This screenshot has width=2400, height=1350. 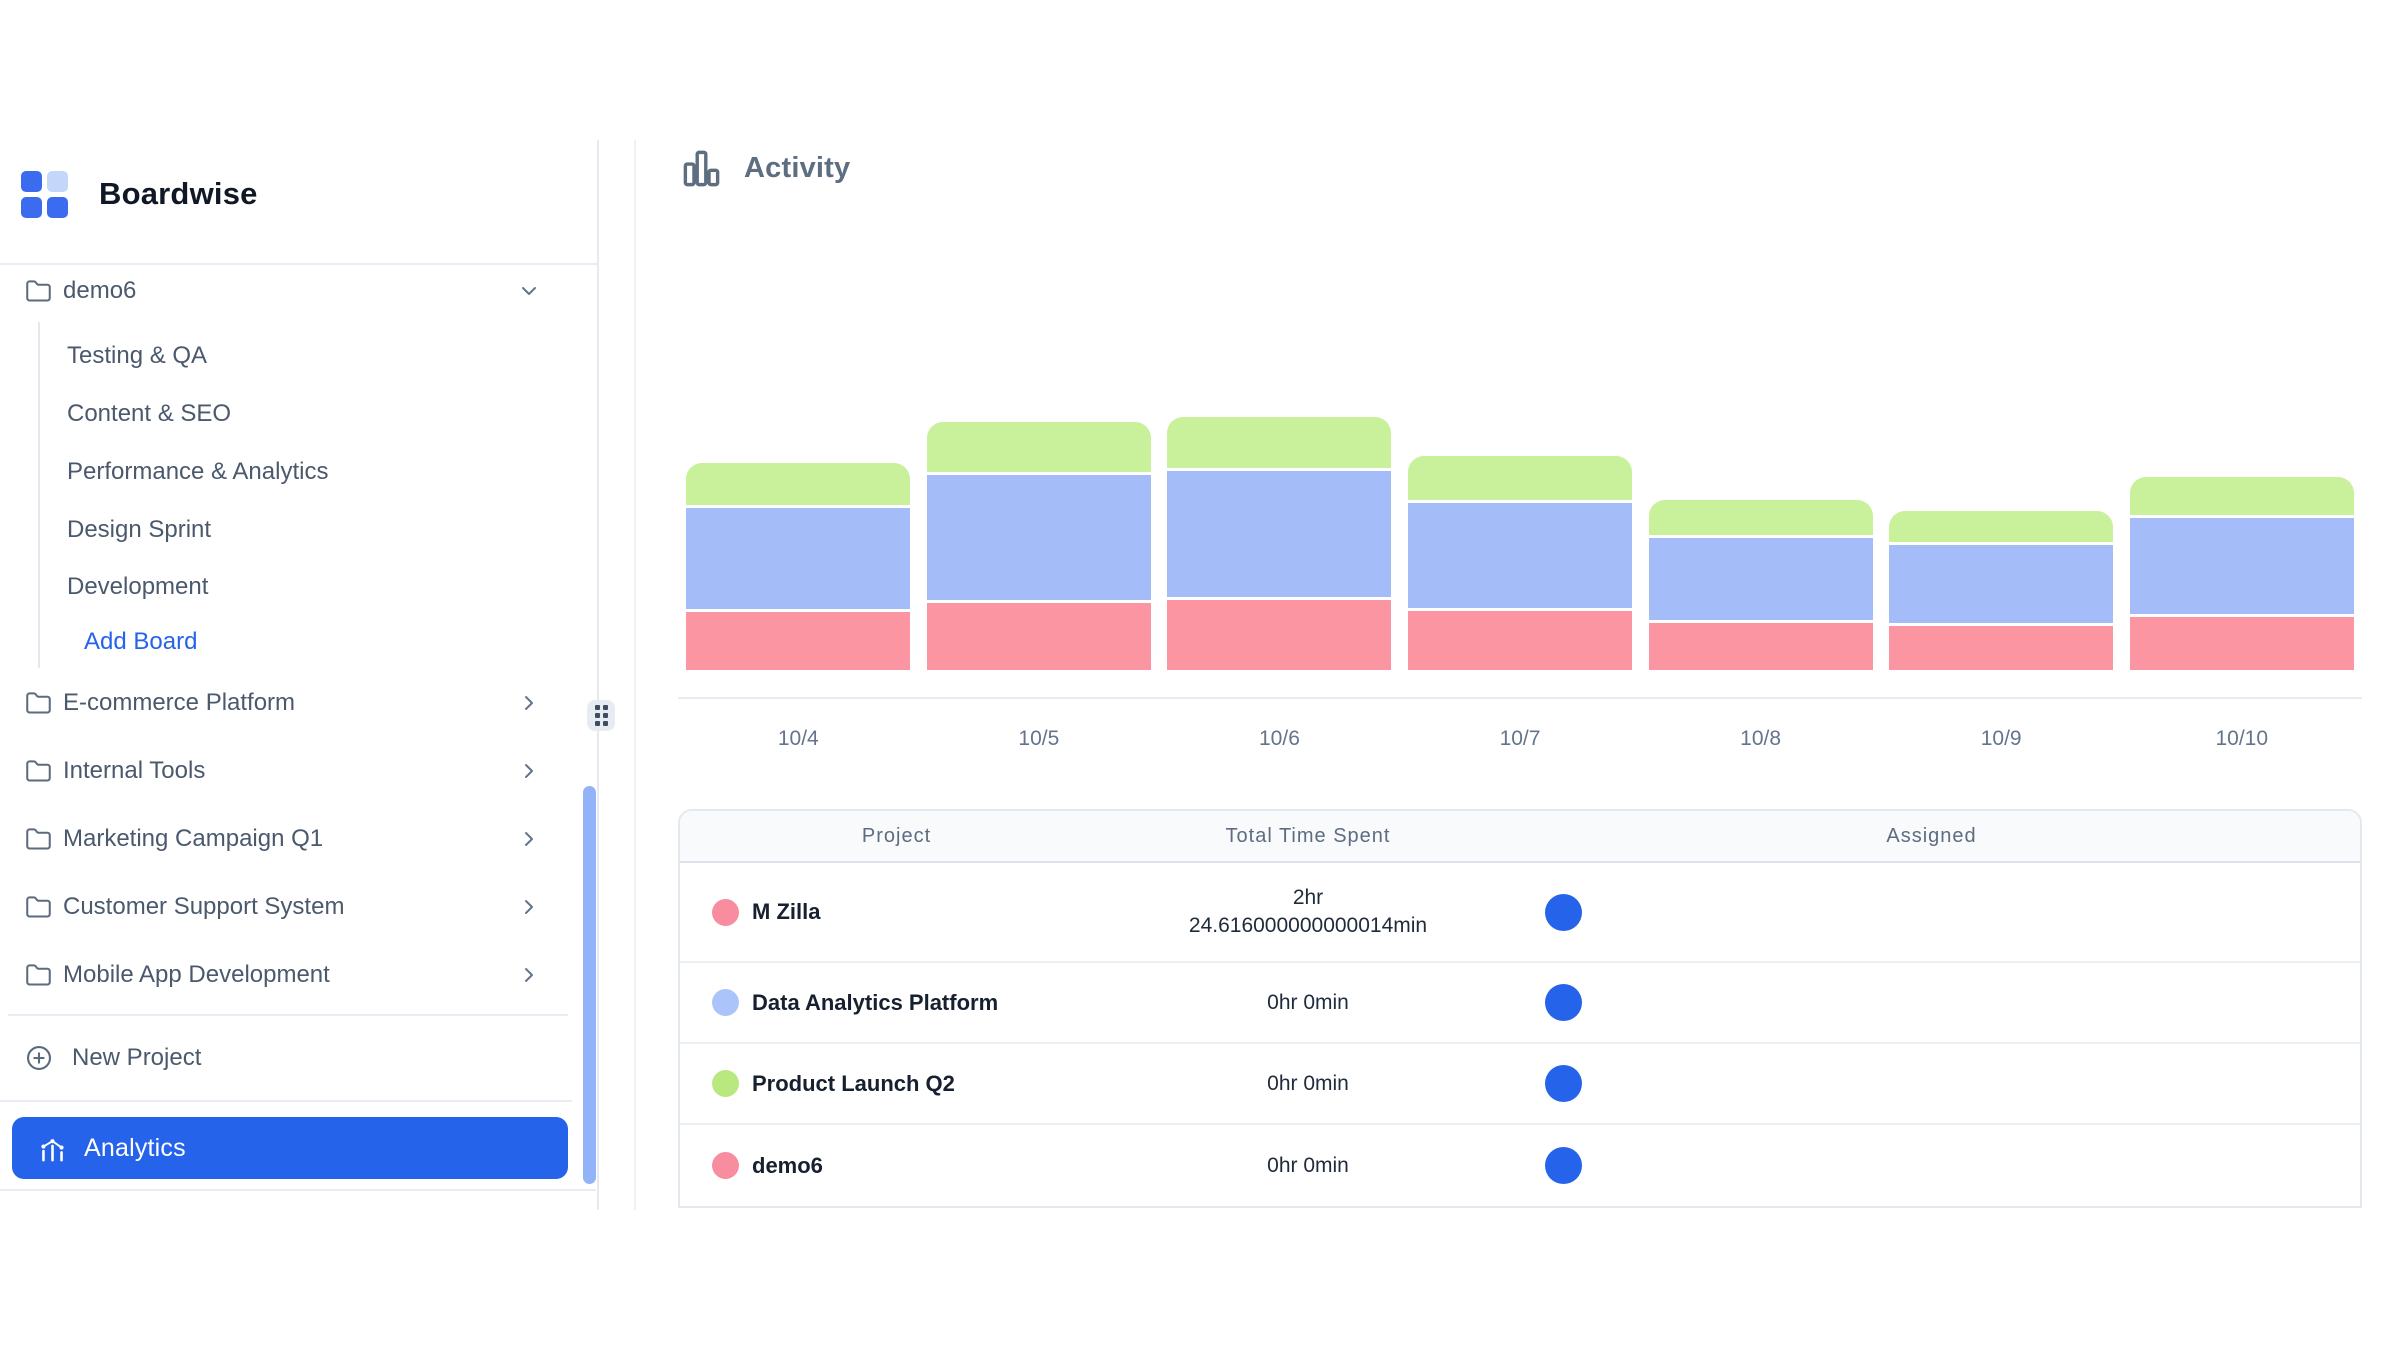 I want to click on board-label: Testing & QA, so click(x=137, y=355).